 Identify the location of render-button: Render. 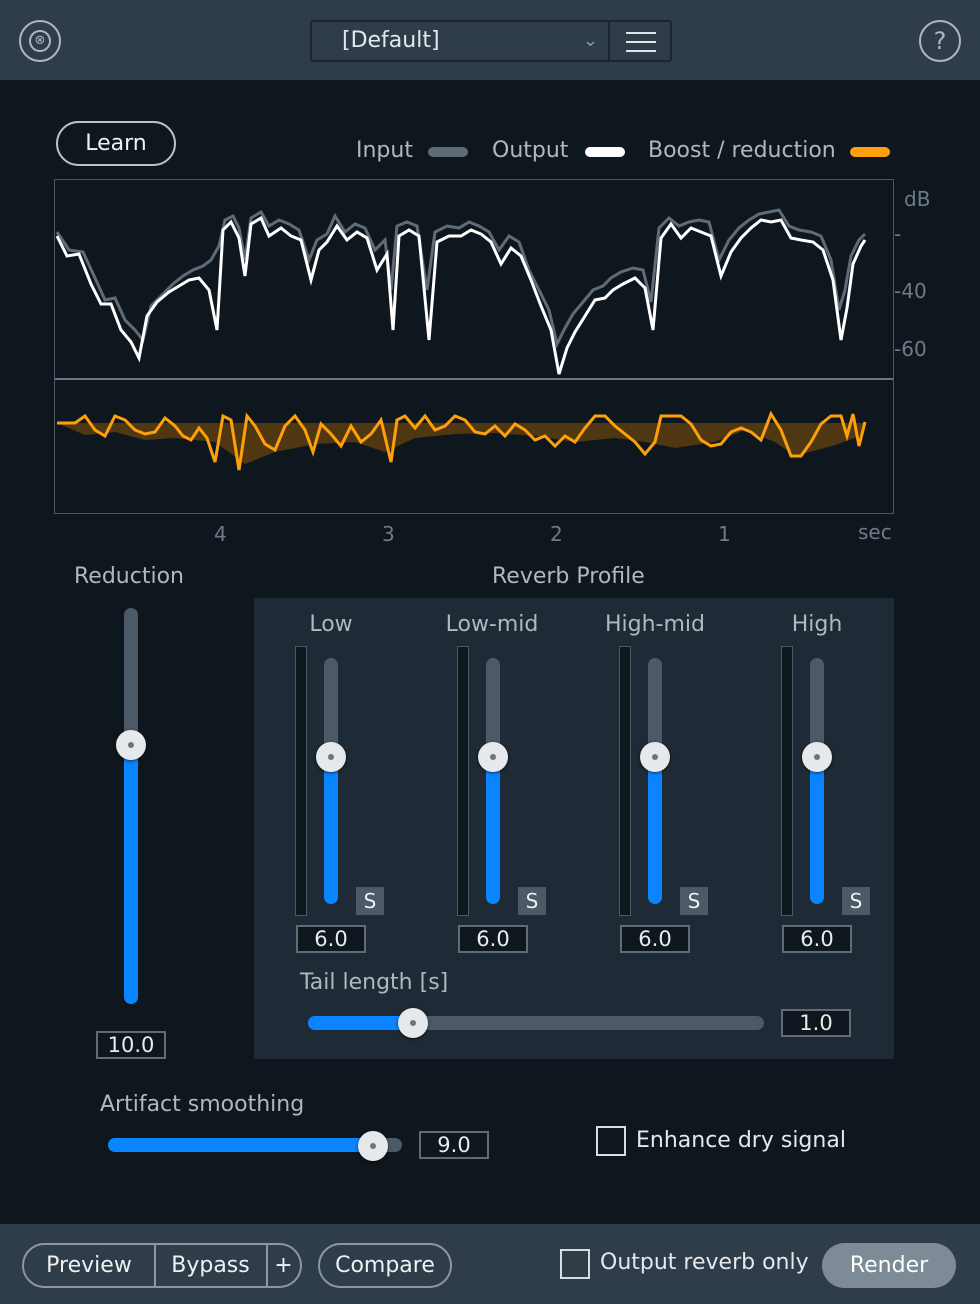
(889, 1265).